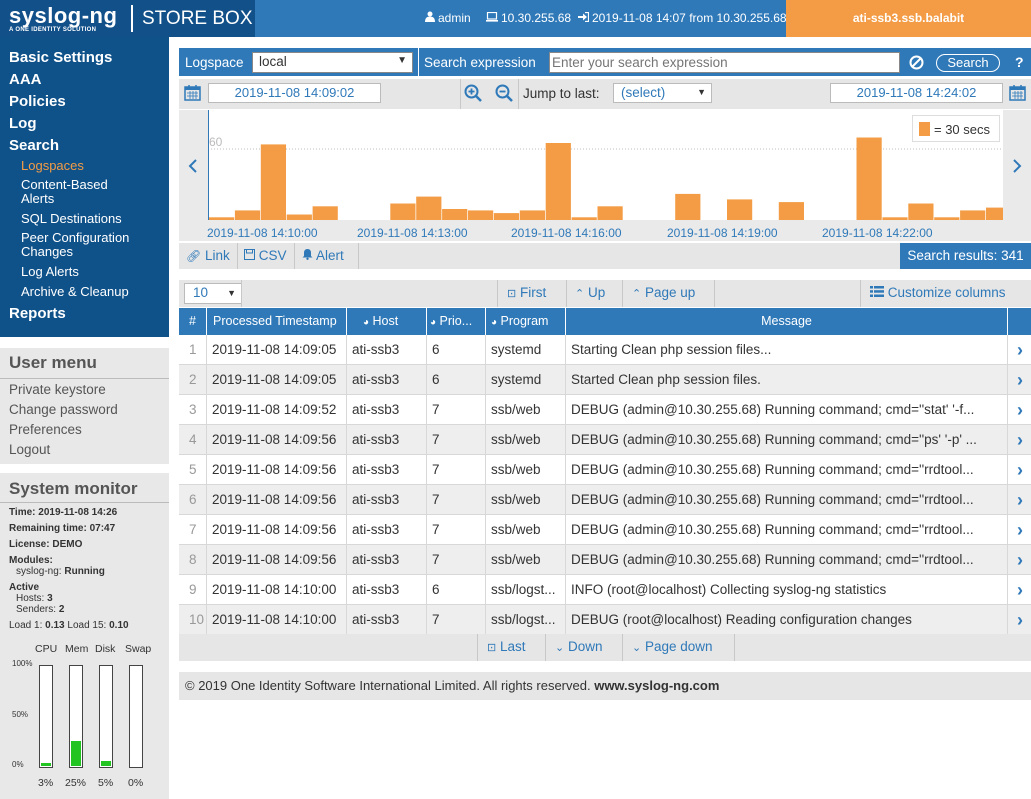  I want to click on zoom-in-icon, so click(473, 93).